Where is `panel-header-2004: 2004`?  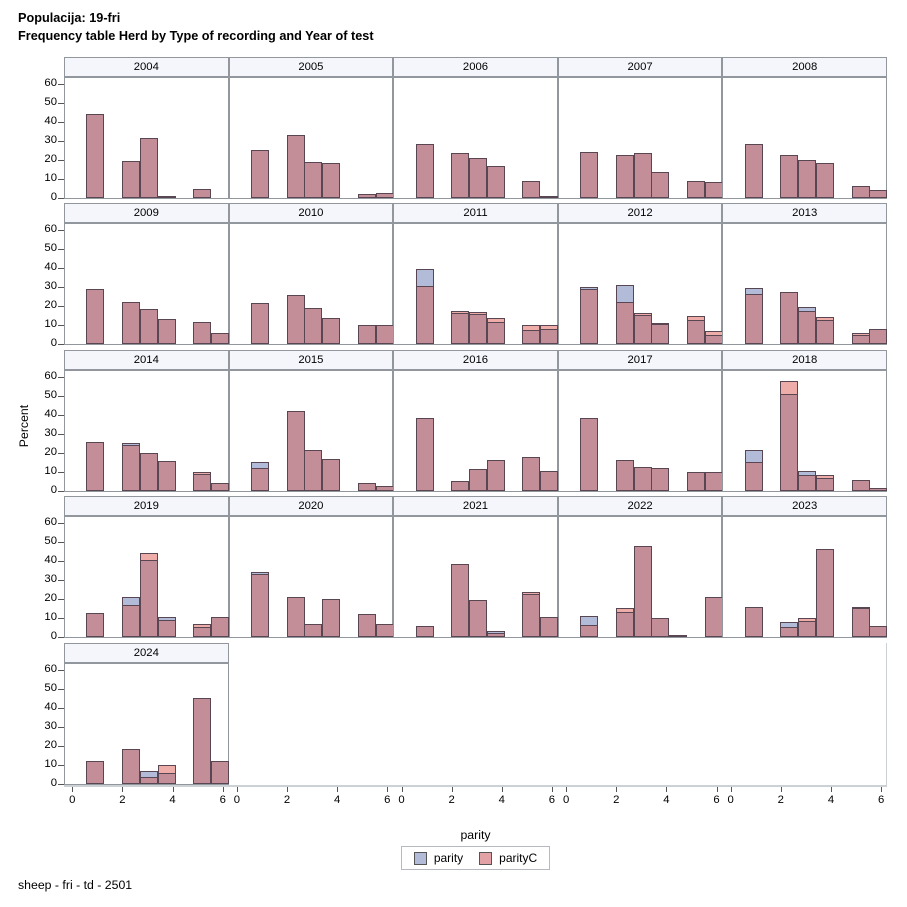 panel-header-2004: 2004 is located at coordinates (146, 67).